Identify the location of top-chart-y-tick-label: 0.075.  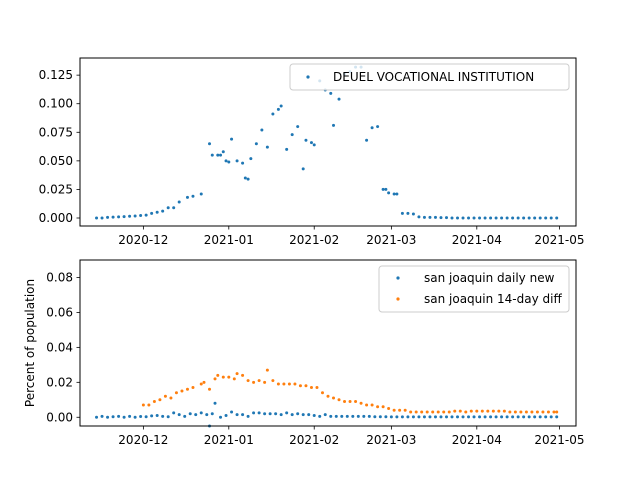
(56, 132).